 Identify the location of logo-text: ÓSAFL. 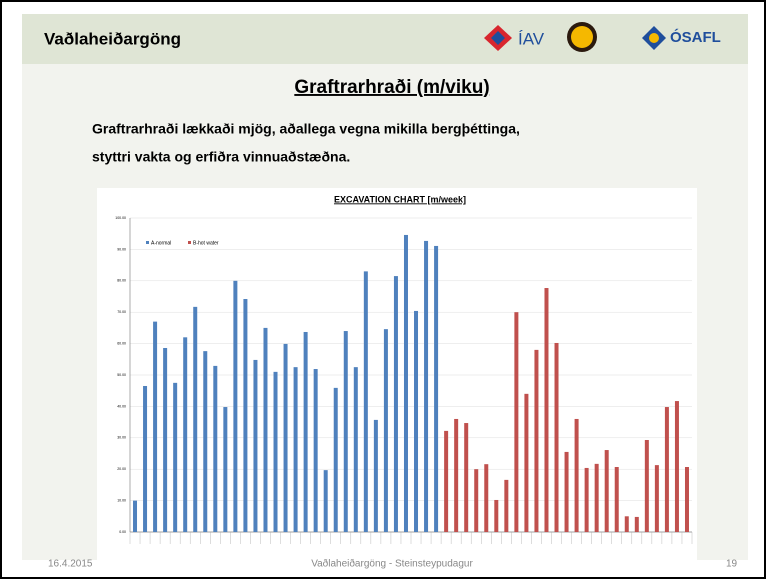
(695, 37).